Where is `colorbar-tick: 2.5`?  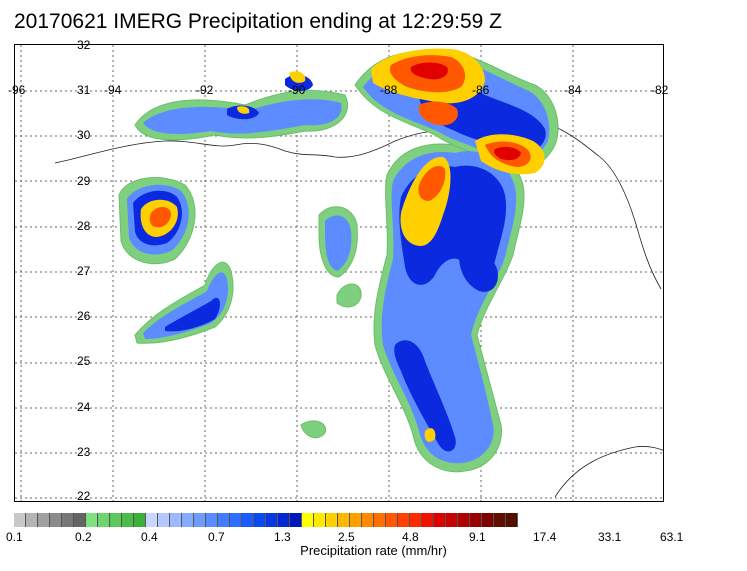 colorbar-tick: 2.5 is located at coordinates (346, 537).